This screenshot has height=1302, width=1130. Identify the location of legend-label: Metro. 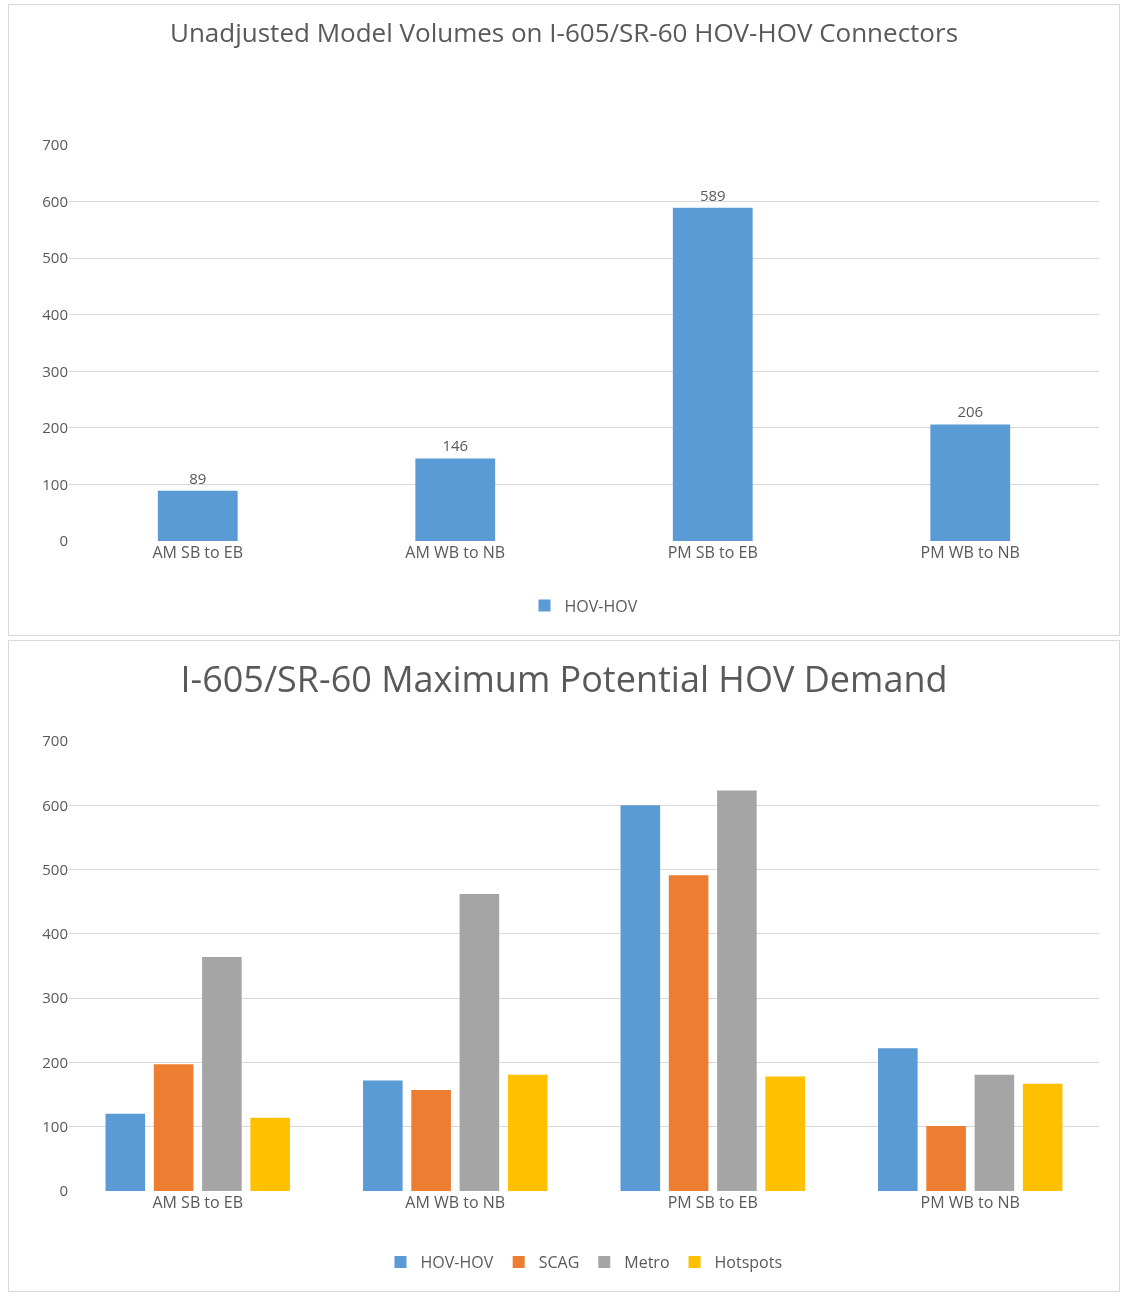
(647, 1262).